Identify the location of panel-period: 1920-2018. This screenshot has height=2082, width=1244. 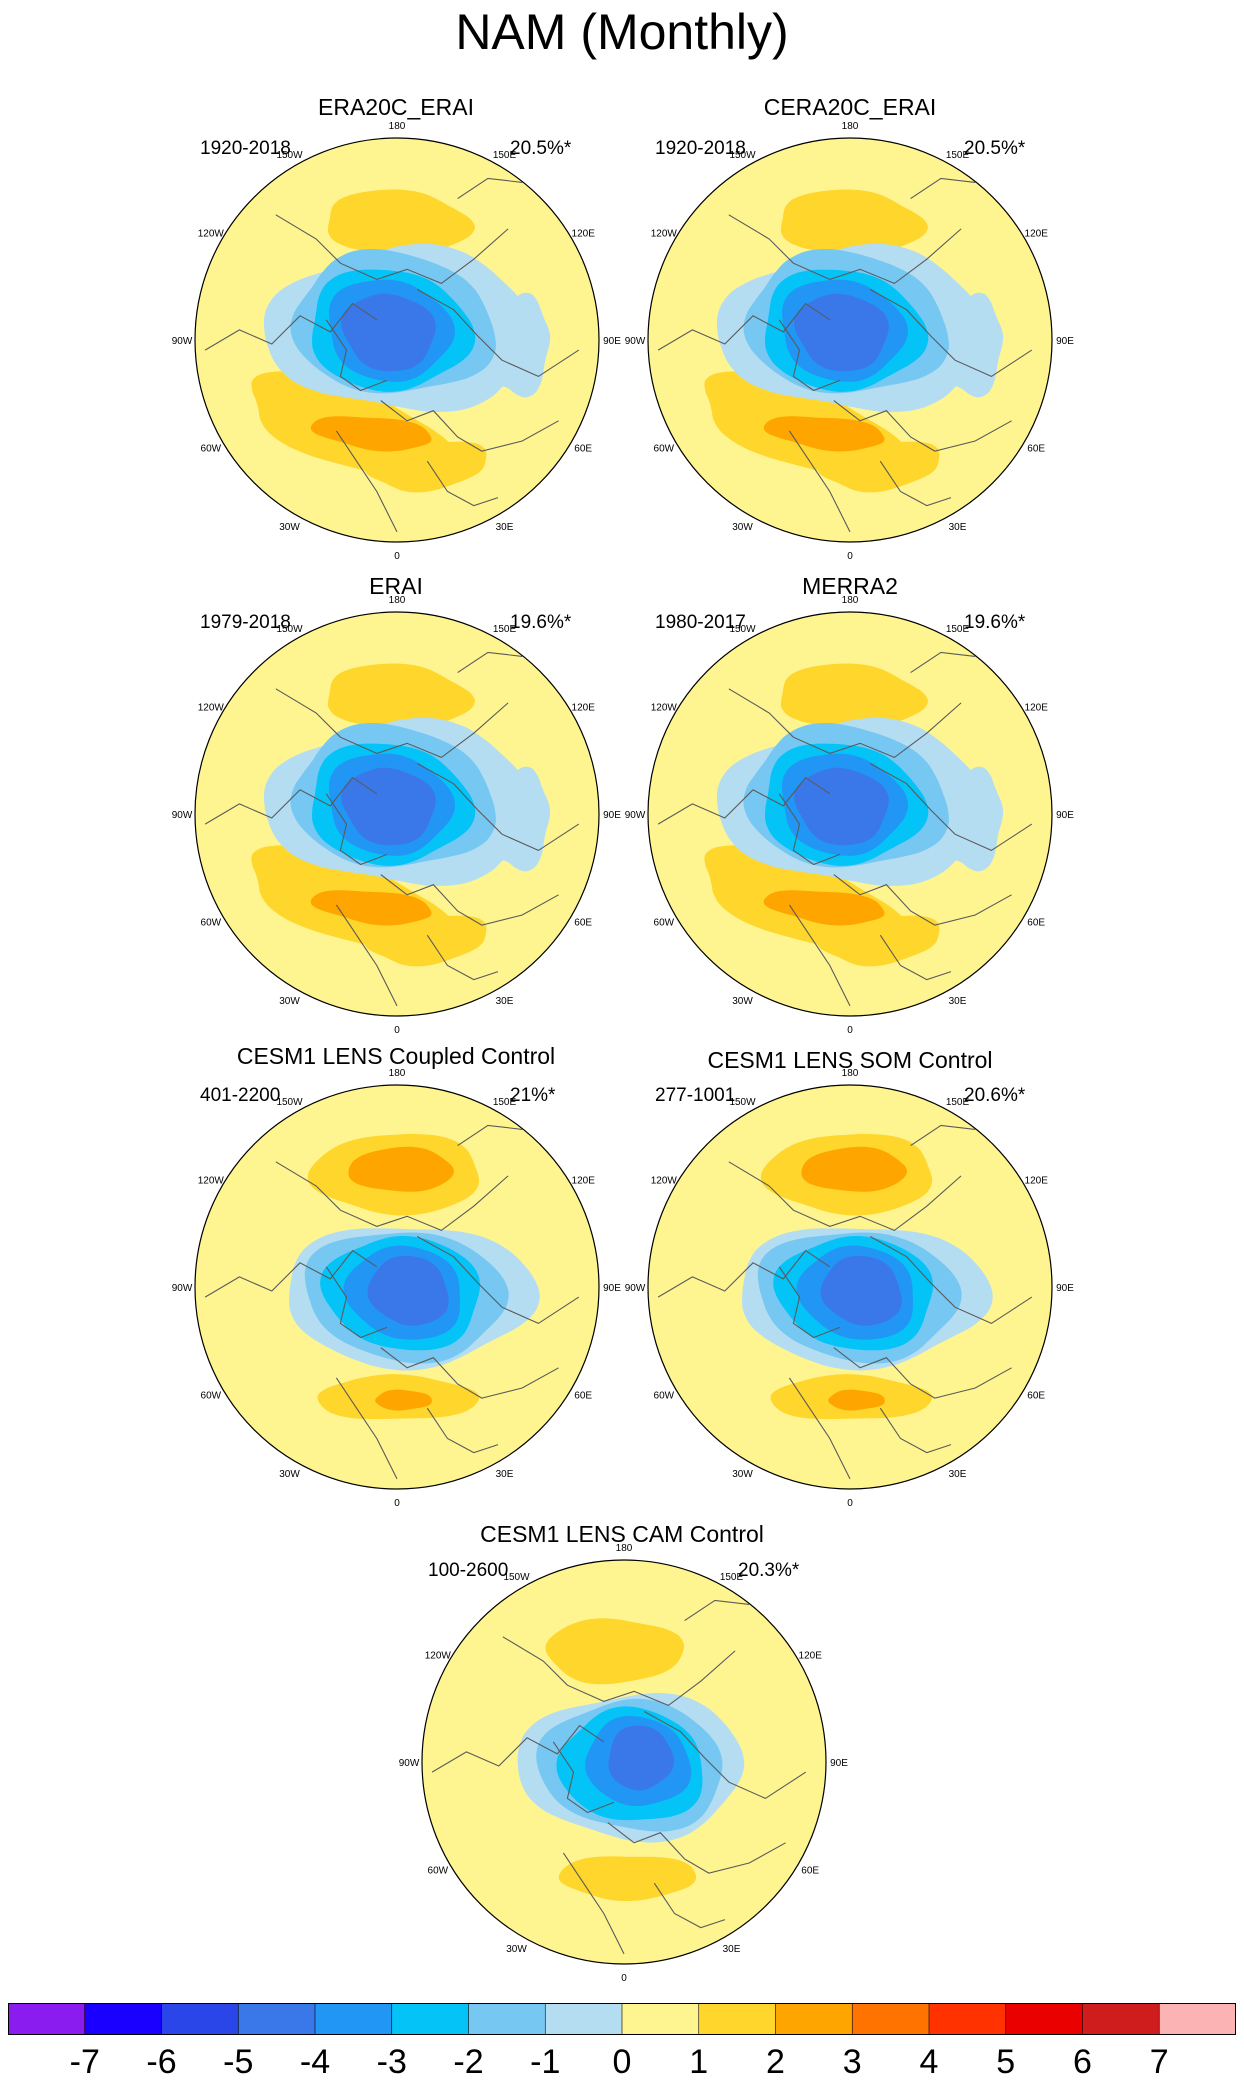
(700, 148).